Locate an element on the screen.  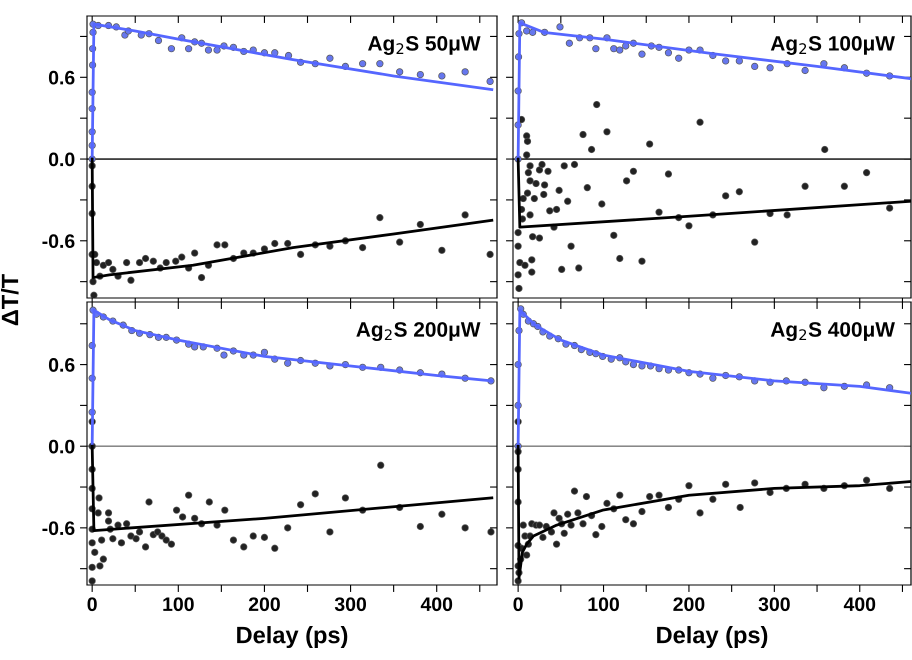
text: Ag$_{2}$S 200μW is located at coordinates (418, 332).